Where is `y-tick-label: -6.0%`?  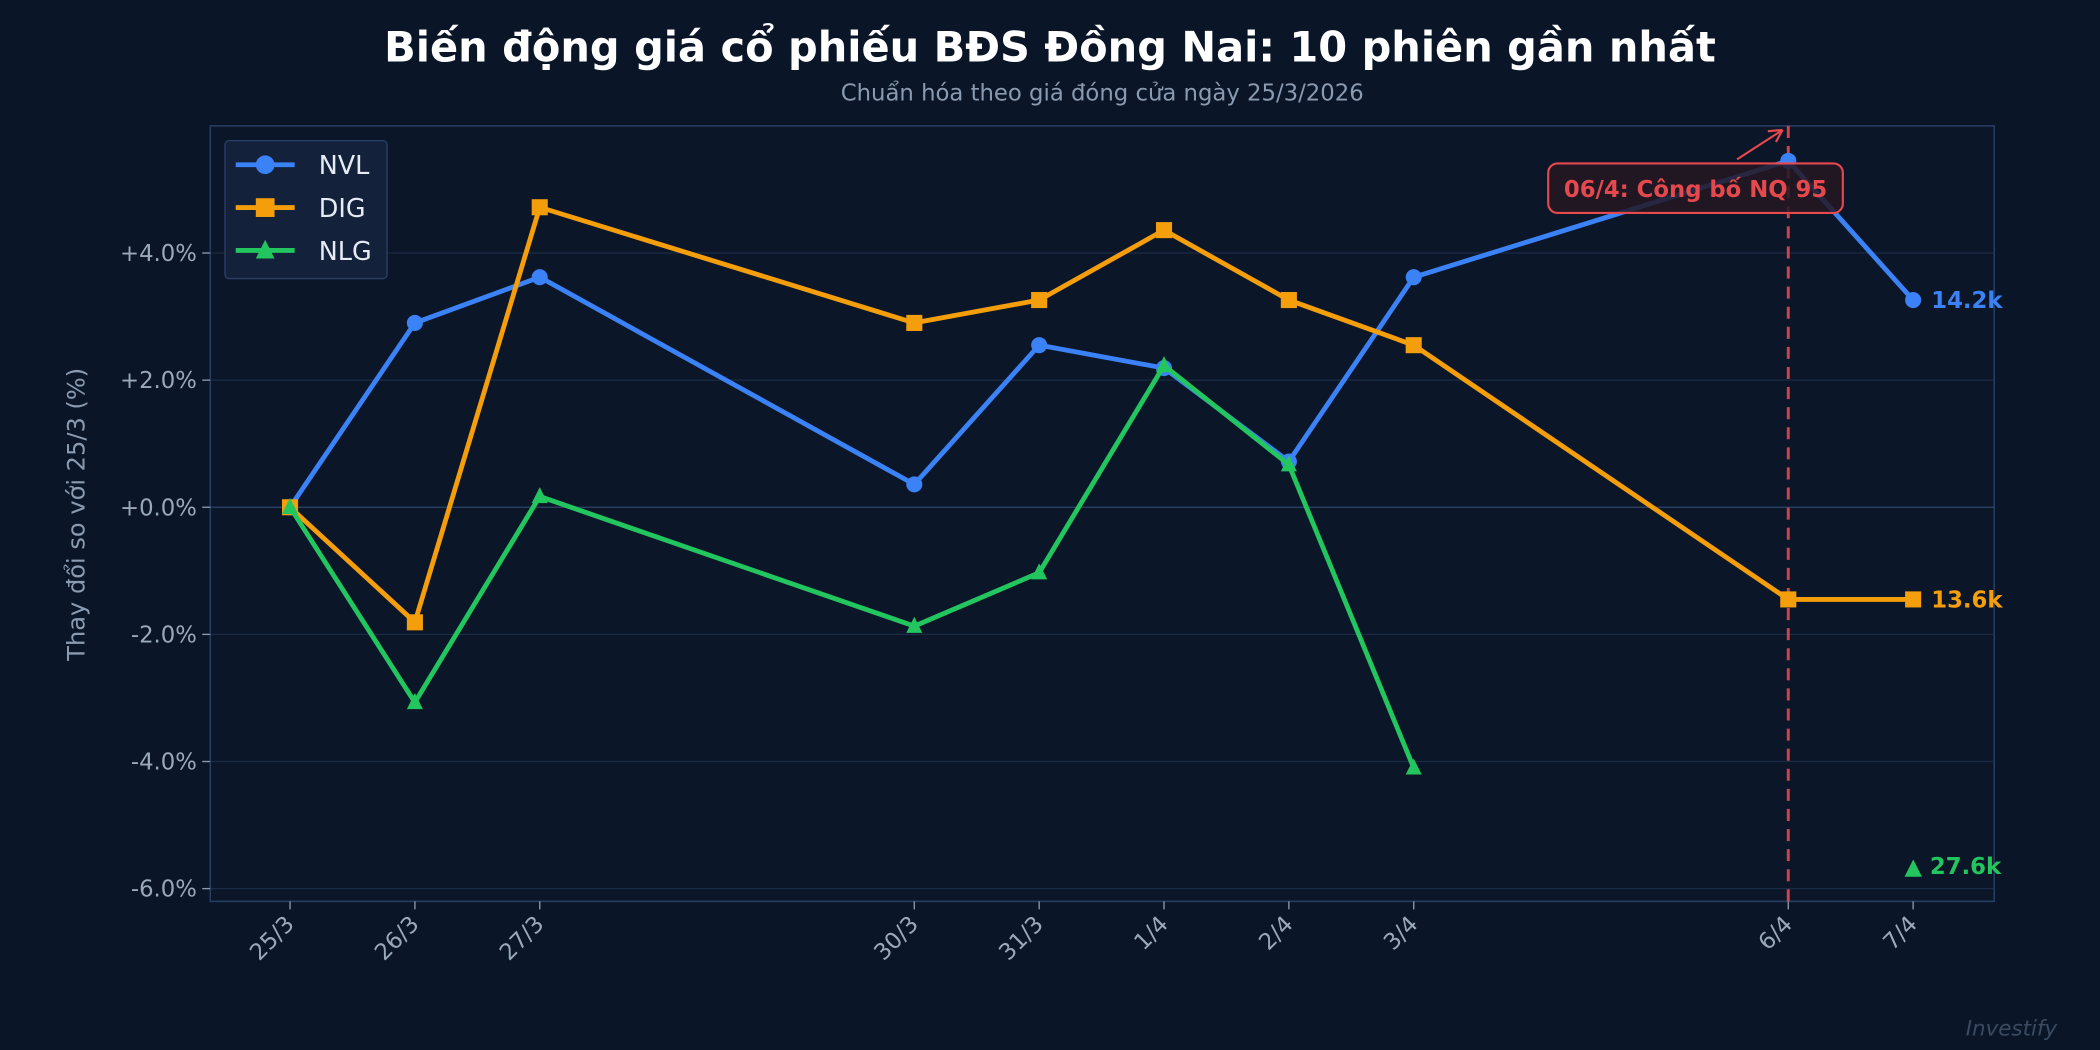 y-tick-label: -6.0% is located at coordinates (164, 890).